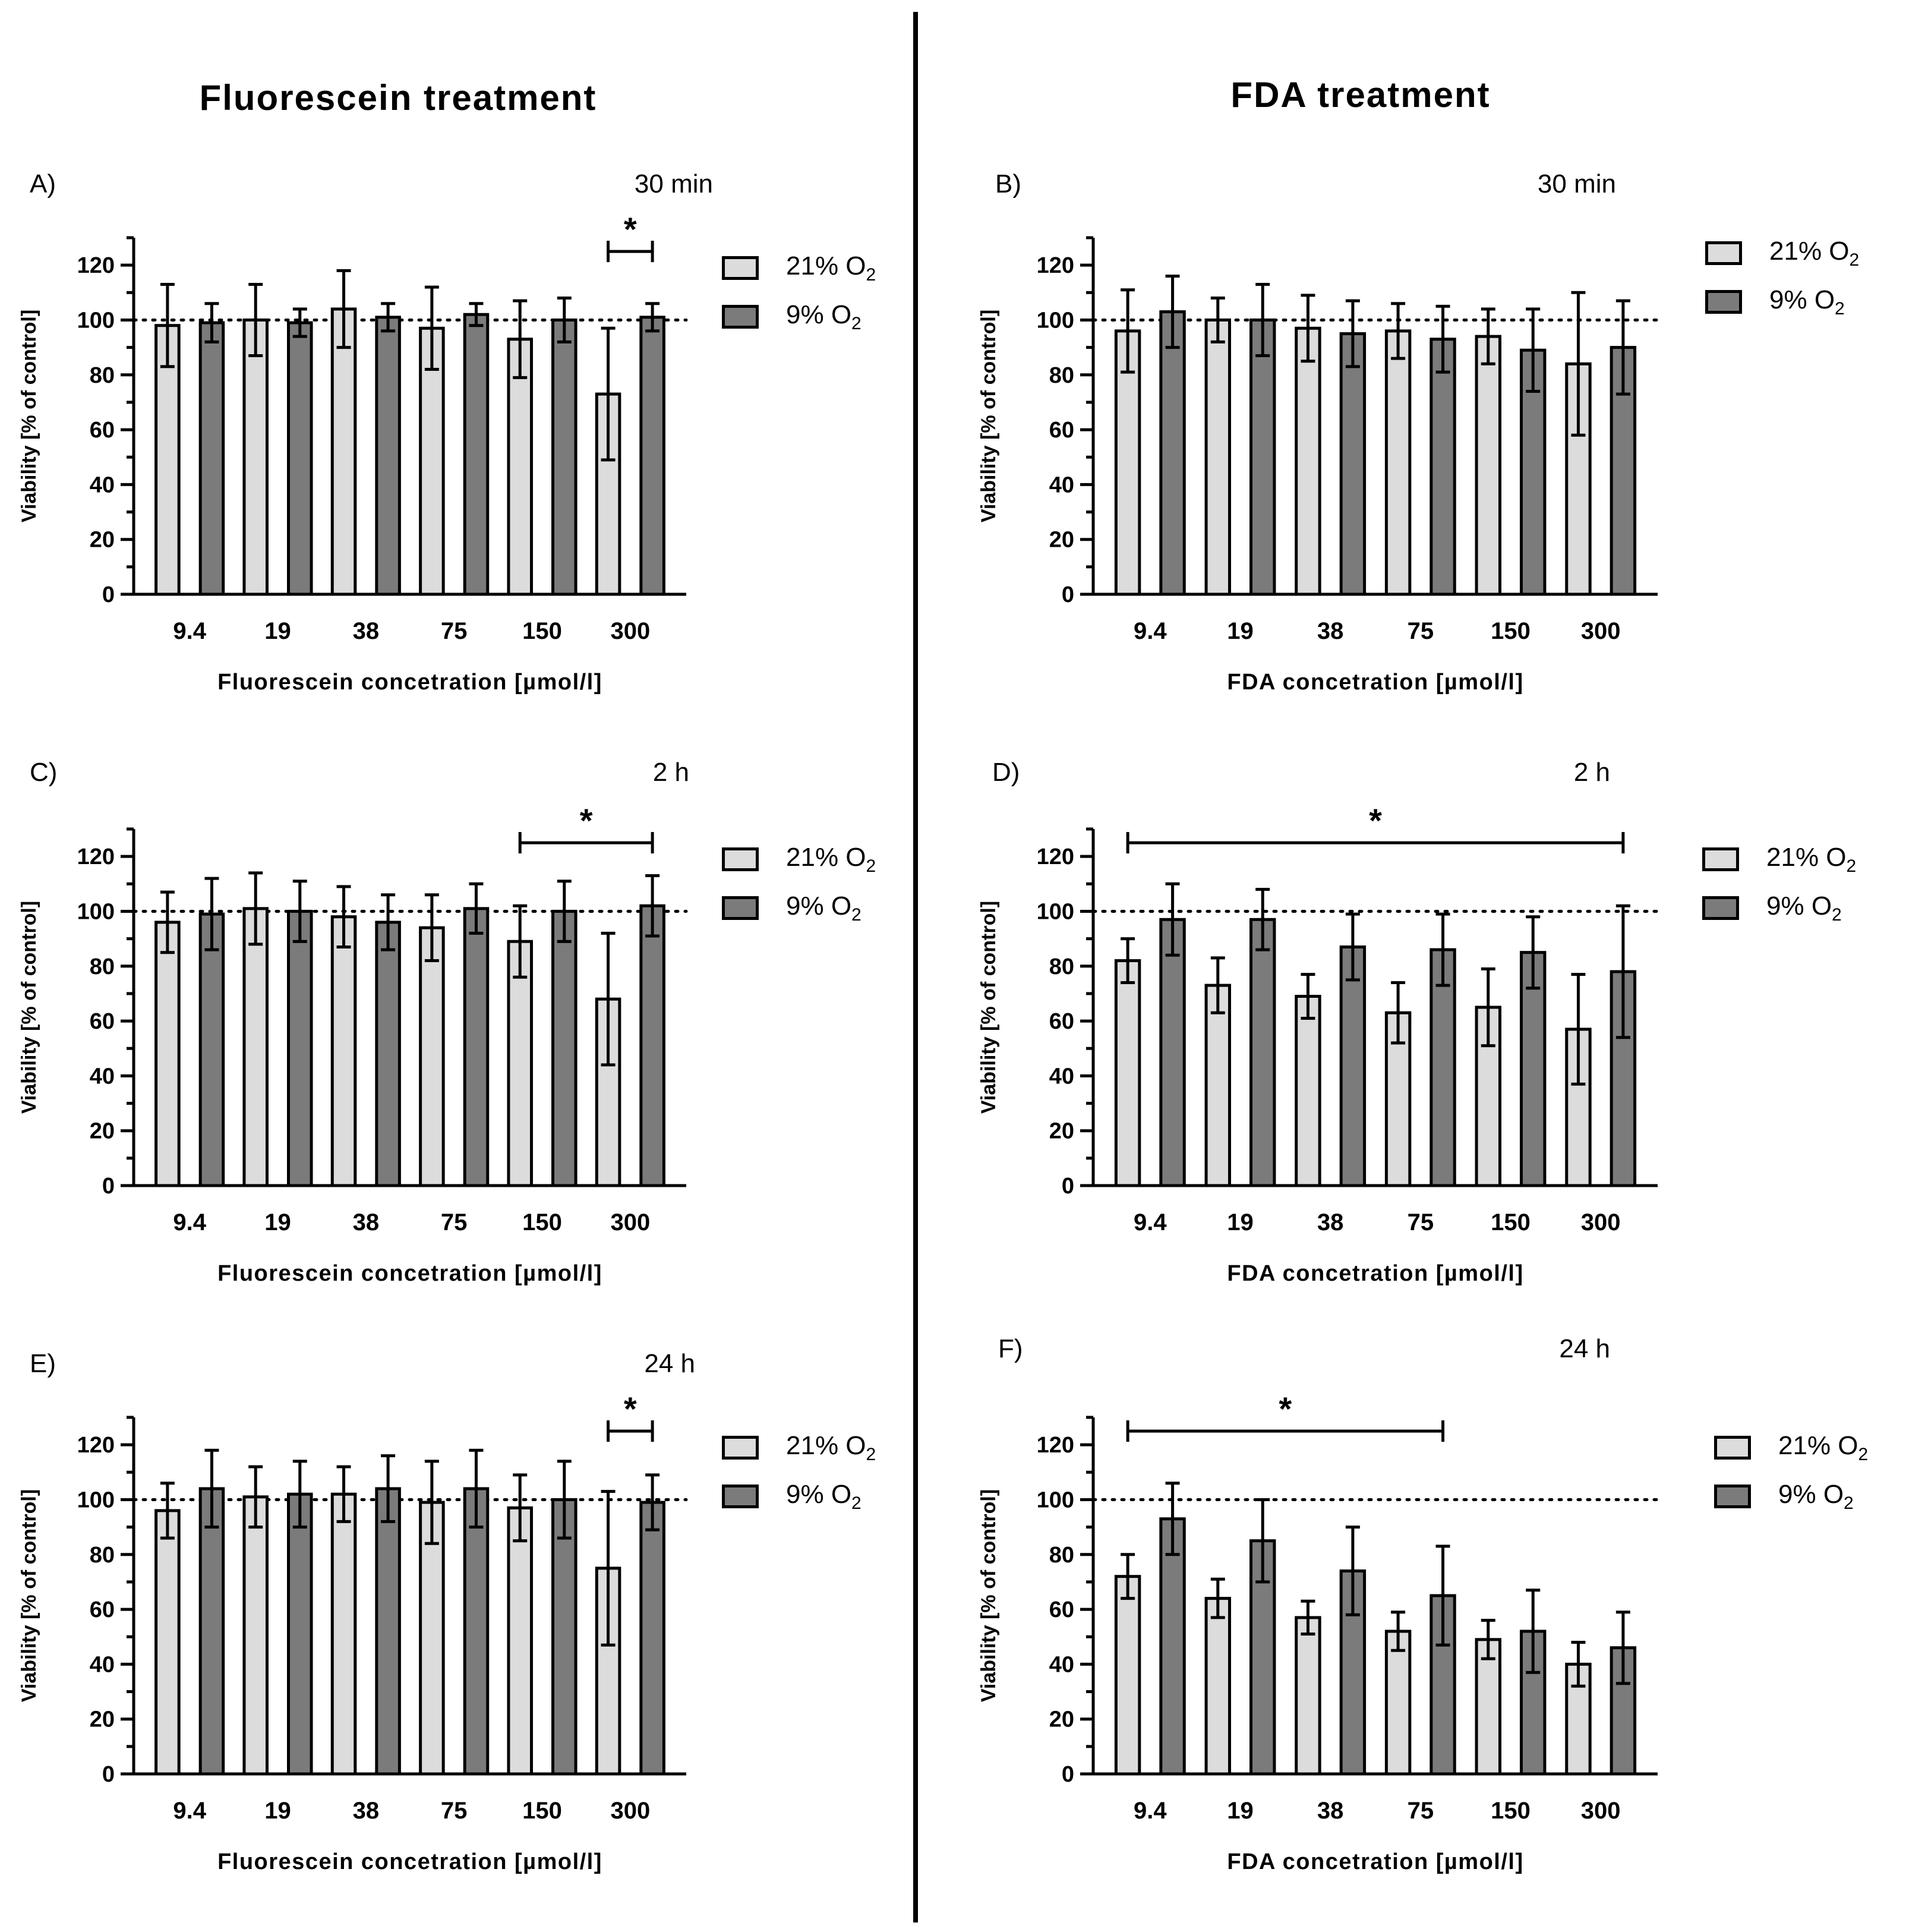 This screenshot has height=1932, width=1906. Describe the element at coordinates (44, 772) in the screenshot. I see `panel-letter: C)` at that location.